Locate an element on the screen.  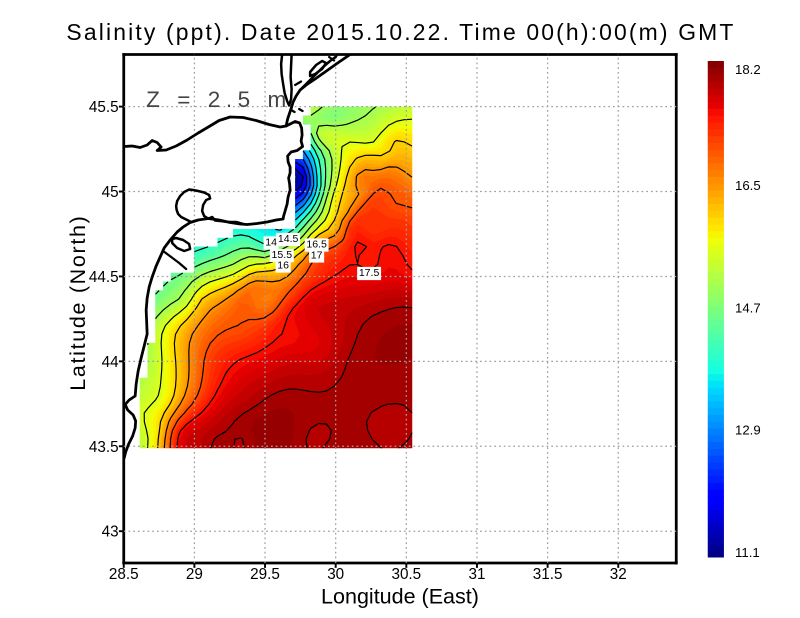
svg-text: 14.7 is located at coordinates (748, 307).